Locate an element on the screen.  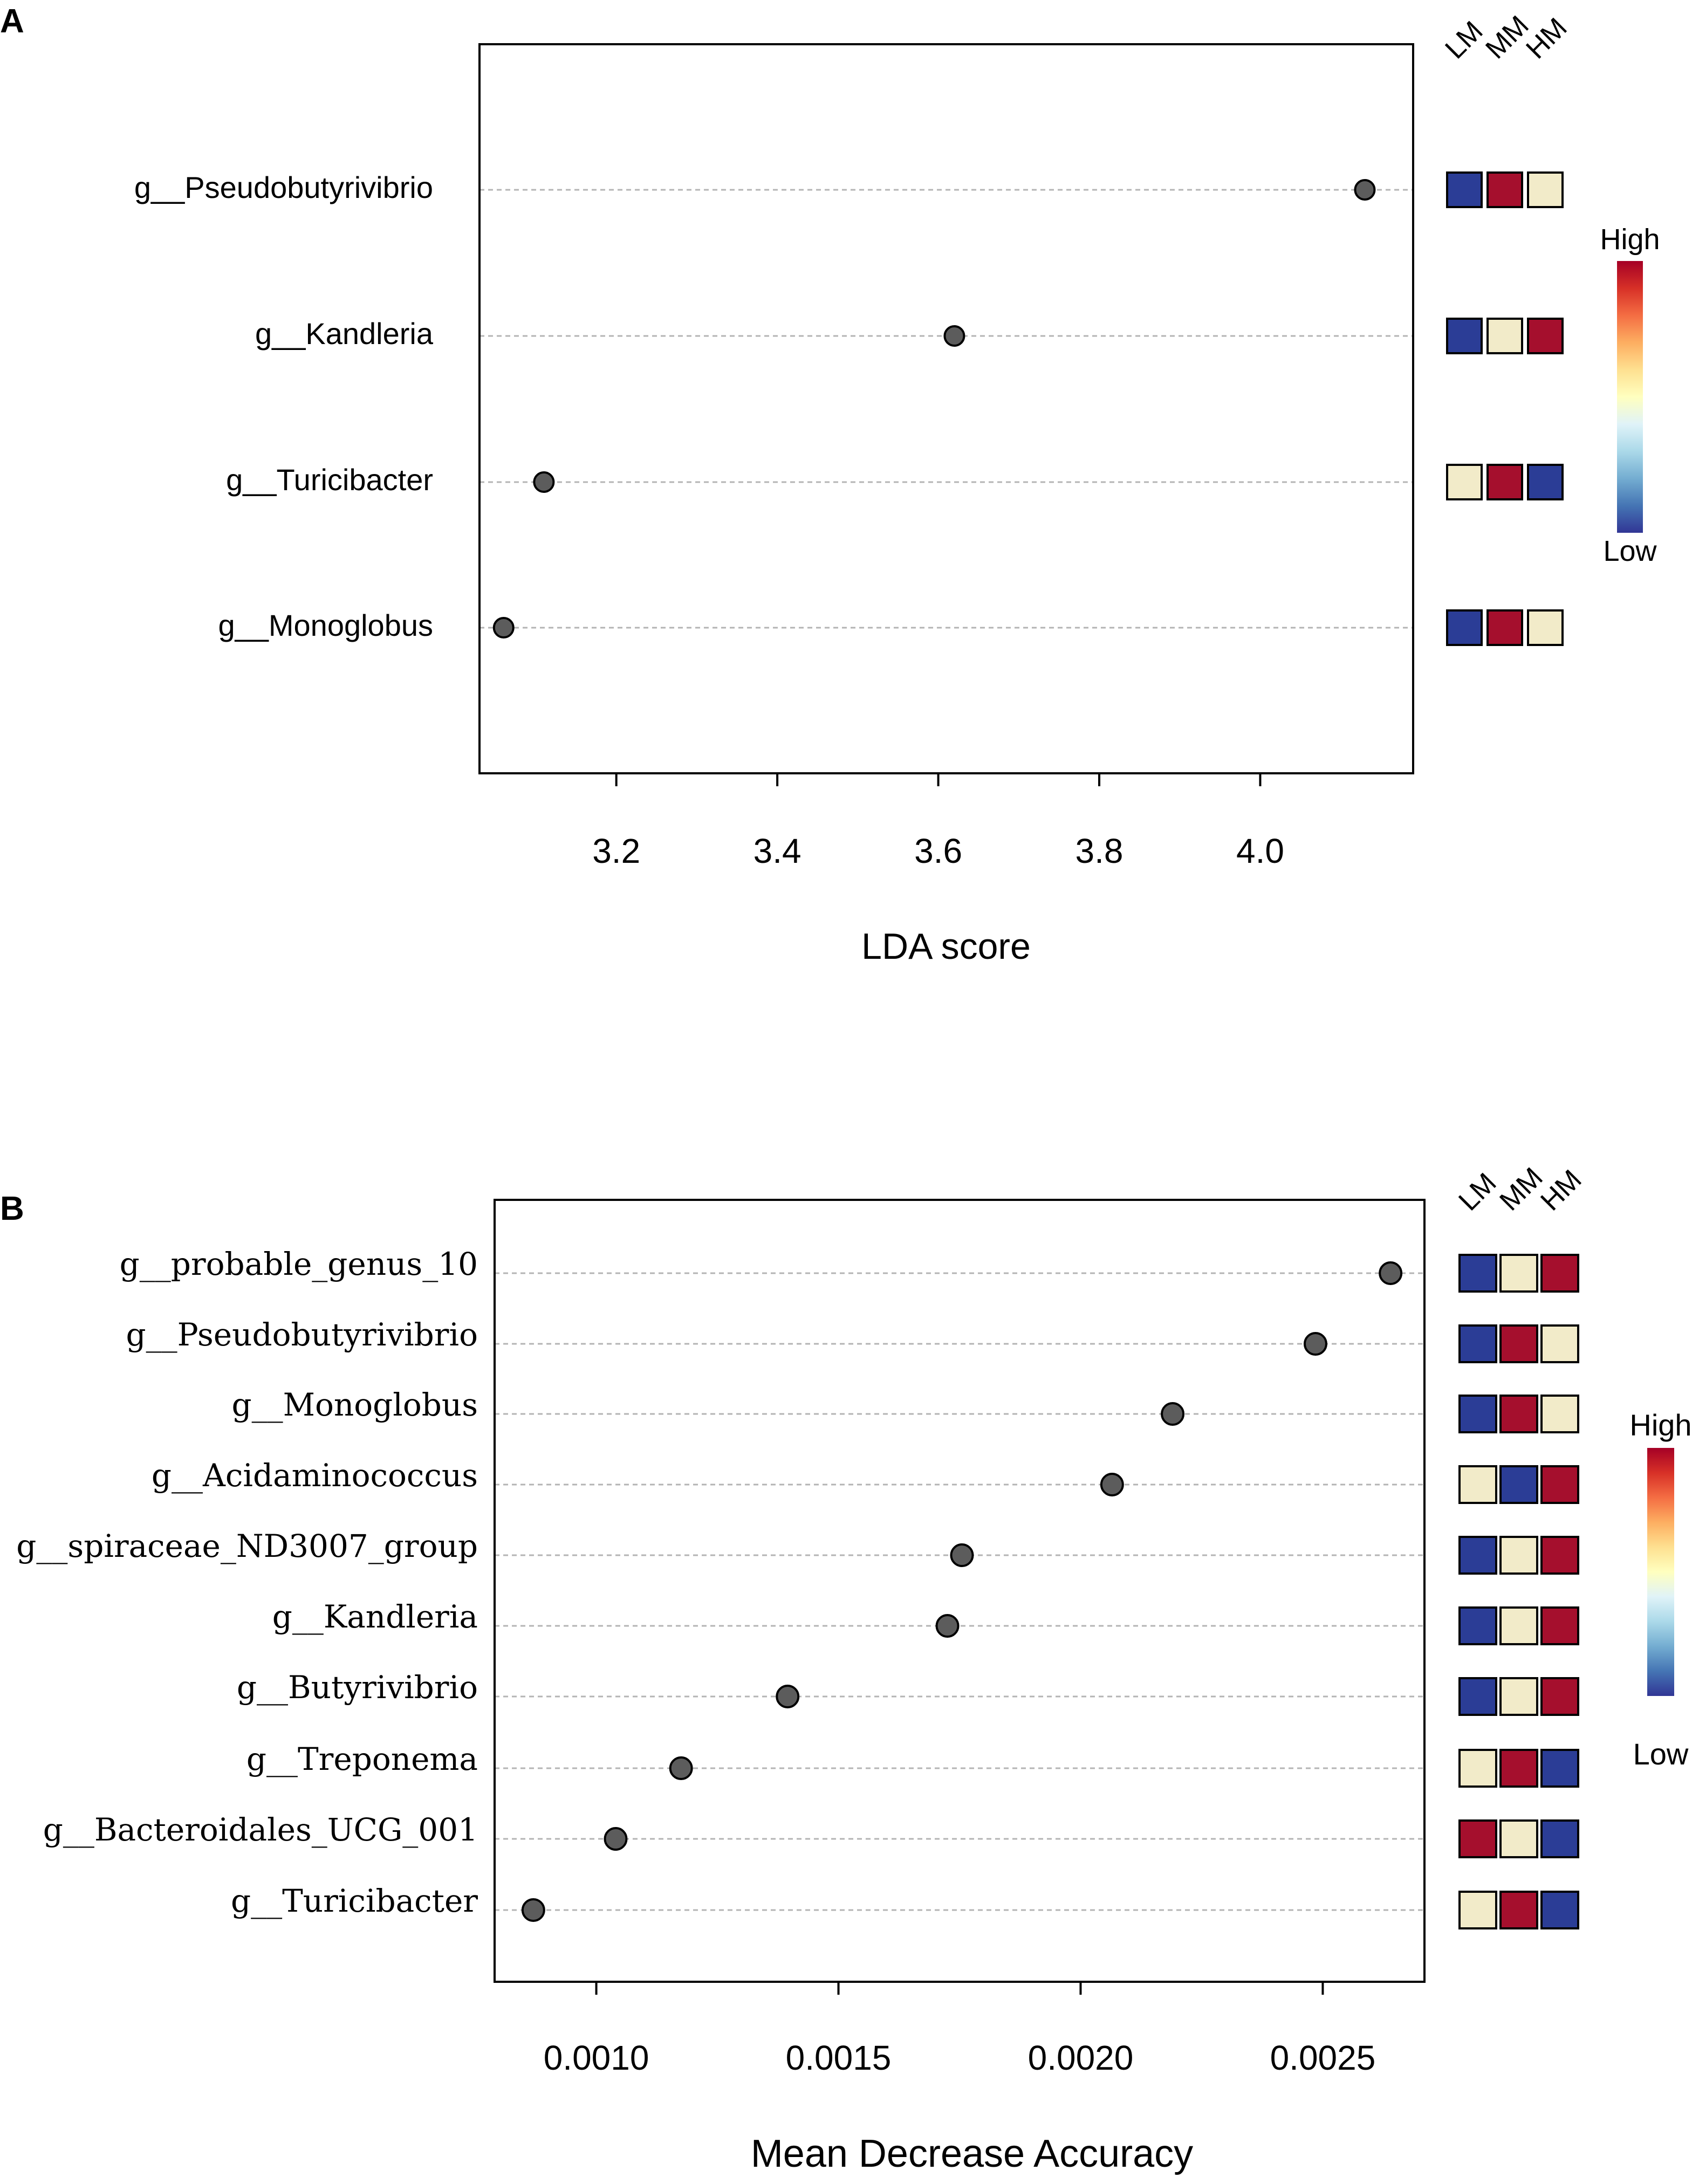
x-tick-label: 0.0010 is located at coordinates (596, 2057).